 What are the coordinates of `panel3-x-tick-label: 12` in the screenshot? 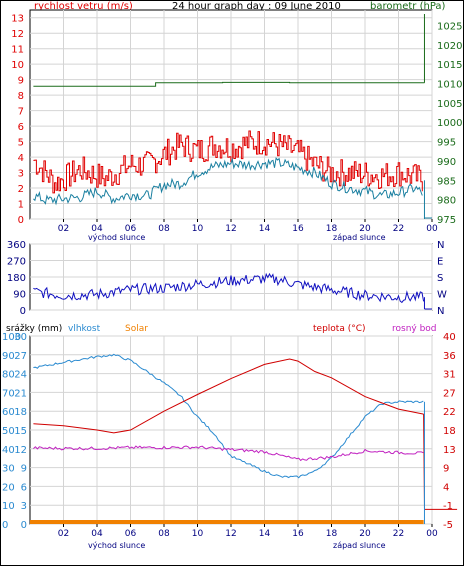 It's located at (230, 534).